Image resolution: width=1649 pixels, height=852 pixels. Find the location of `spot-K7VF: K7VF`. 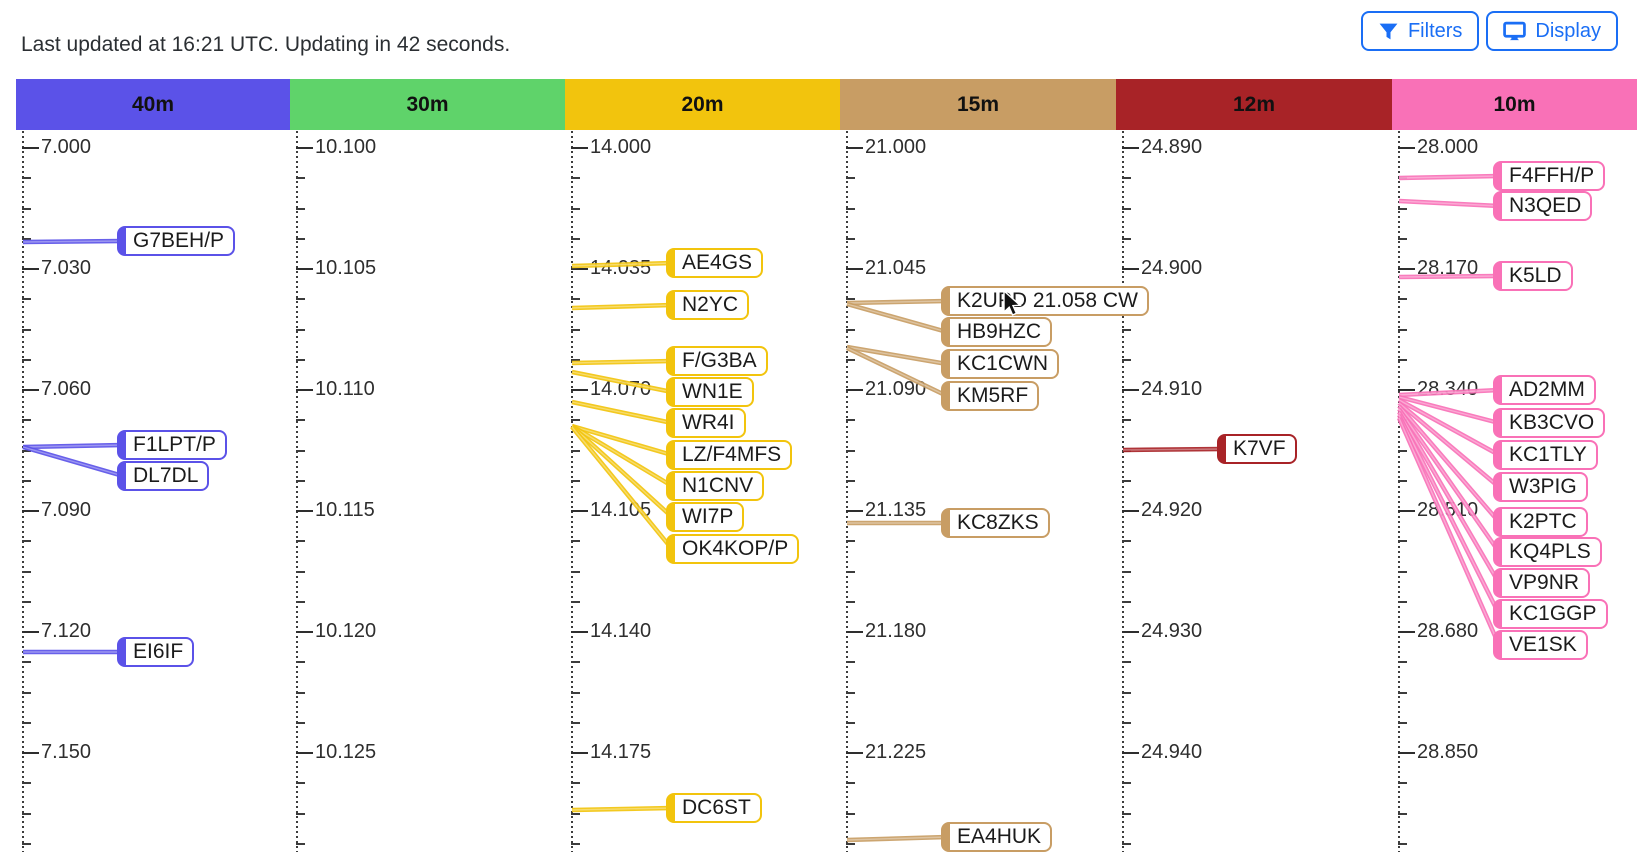

spot-K7VF: K7VF is located at coordinates (1257, 449).